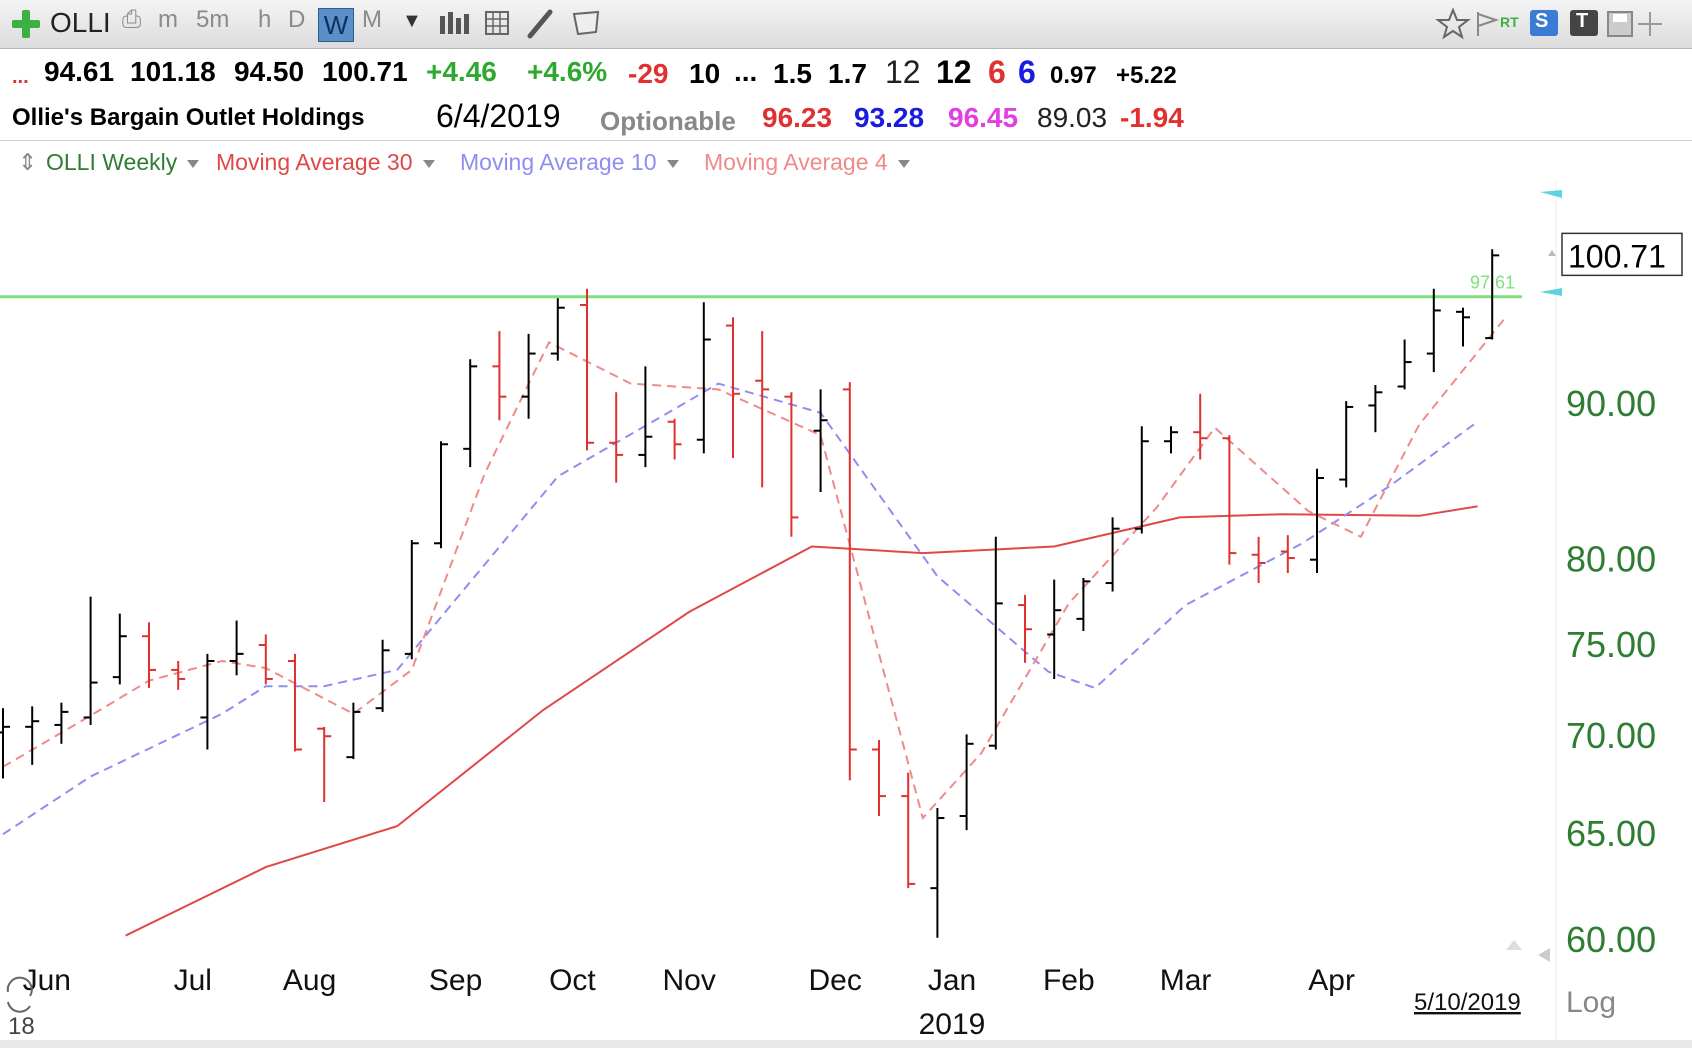  What do you see at coordinates (412, 21) in the screenshot?
I see `chevron-down-icon: ▼` at bounding box center [412, 21].